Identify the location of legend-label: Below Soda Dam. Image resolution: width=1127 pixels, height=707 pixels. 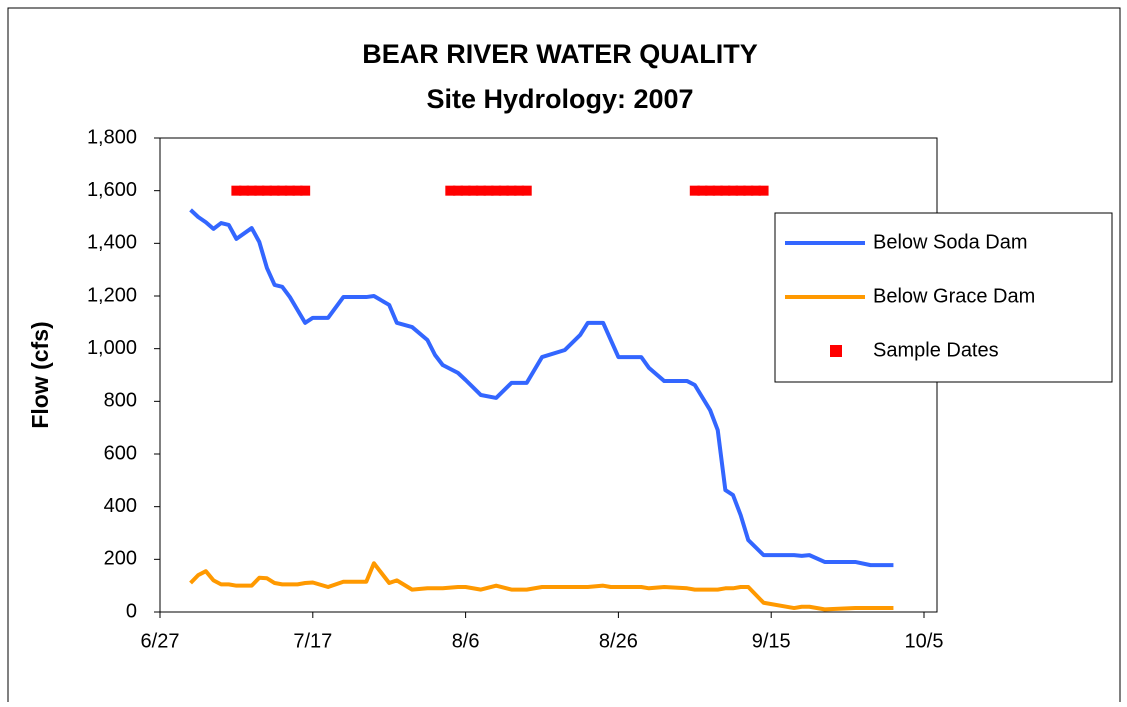
(950, 242).